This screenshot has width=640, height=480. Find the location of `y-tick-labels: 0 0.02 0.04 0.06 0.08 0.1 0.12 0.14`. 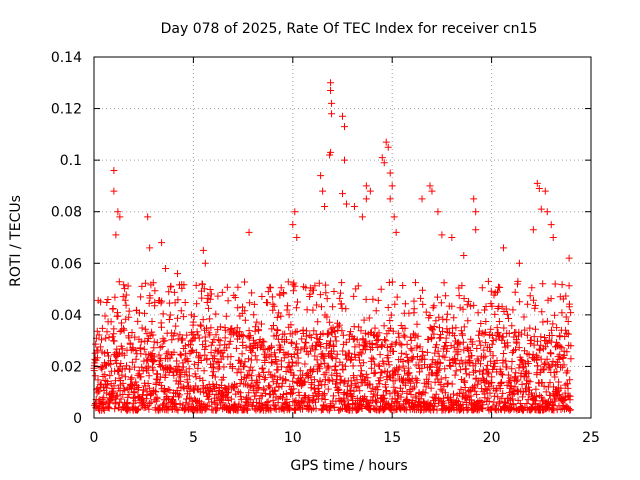

y-tick-labels: 0 0.02 0.04 0.06 0.08 0.1 0.12 0.14 is located at coordinates (66, 238).